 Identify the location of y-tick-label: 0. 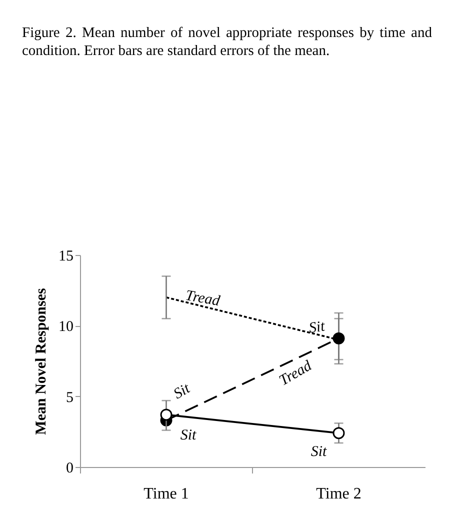
(70, 468).